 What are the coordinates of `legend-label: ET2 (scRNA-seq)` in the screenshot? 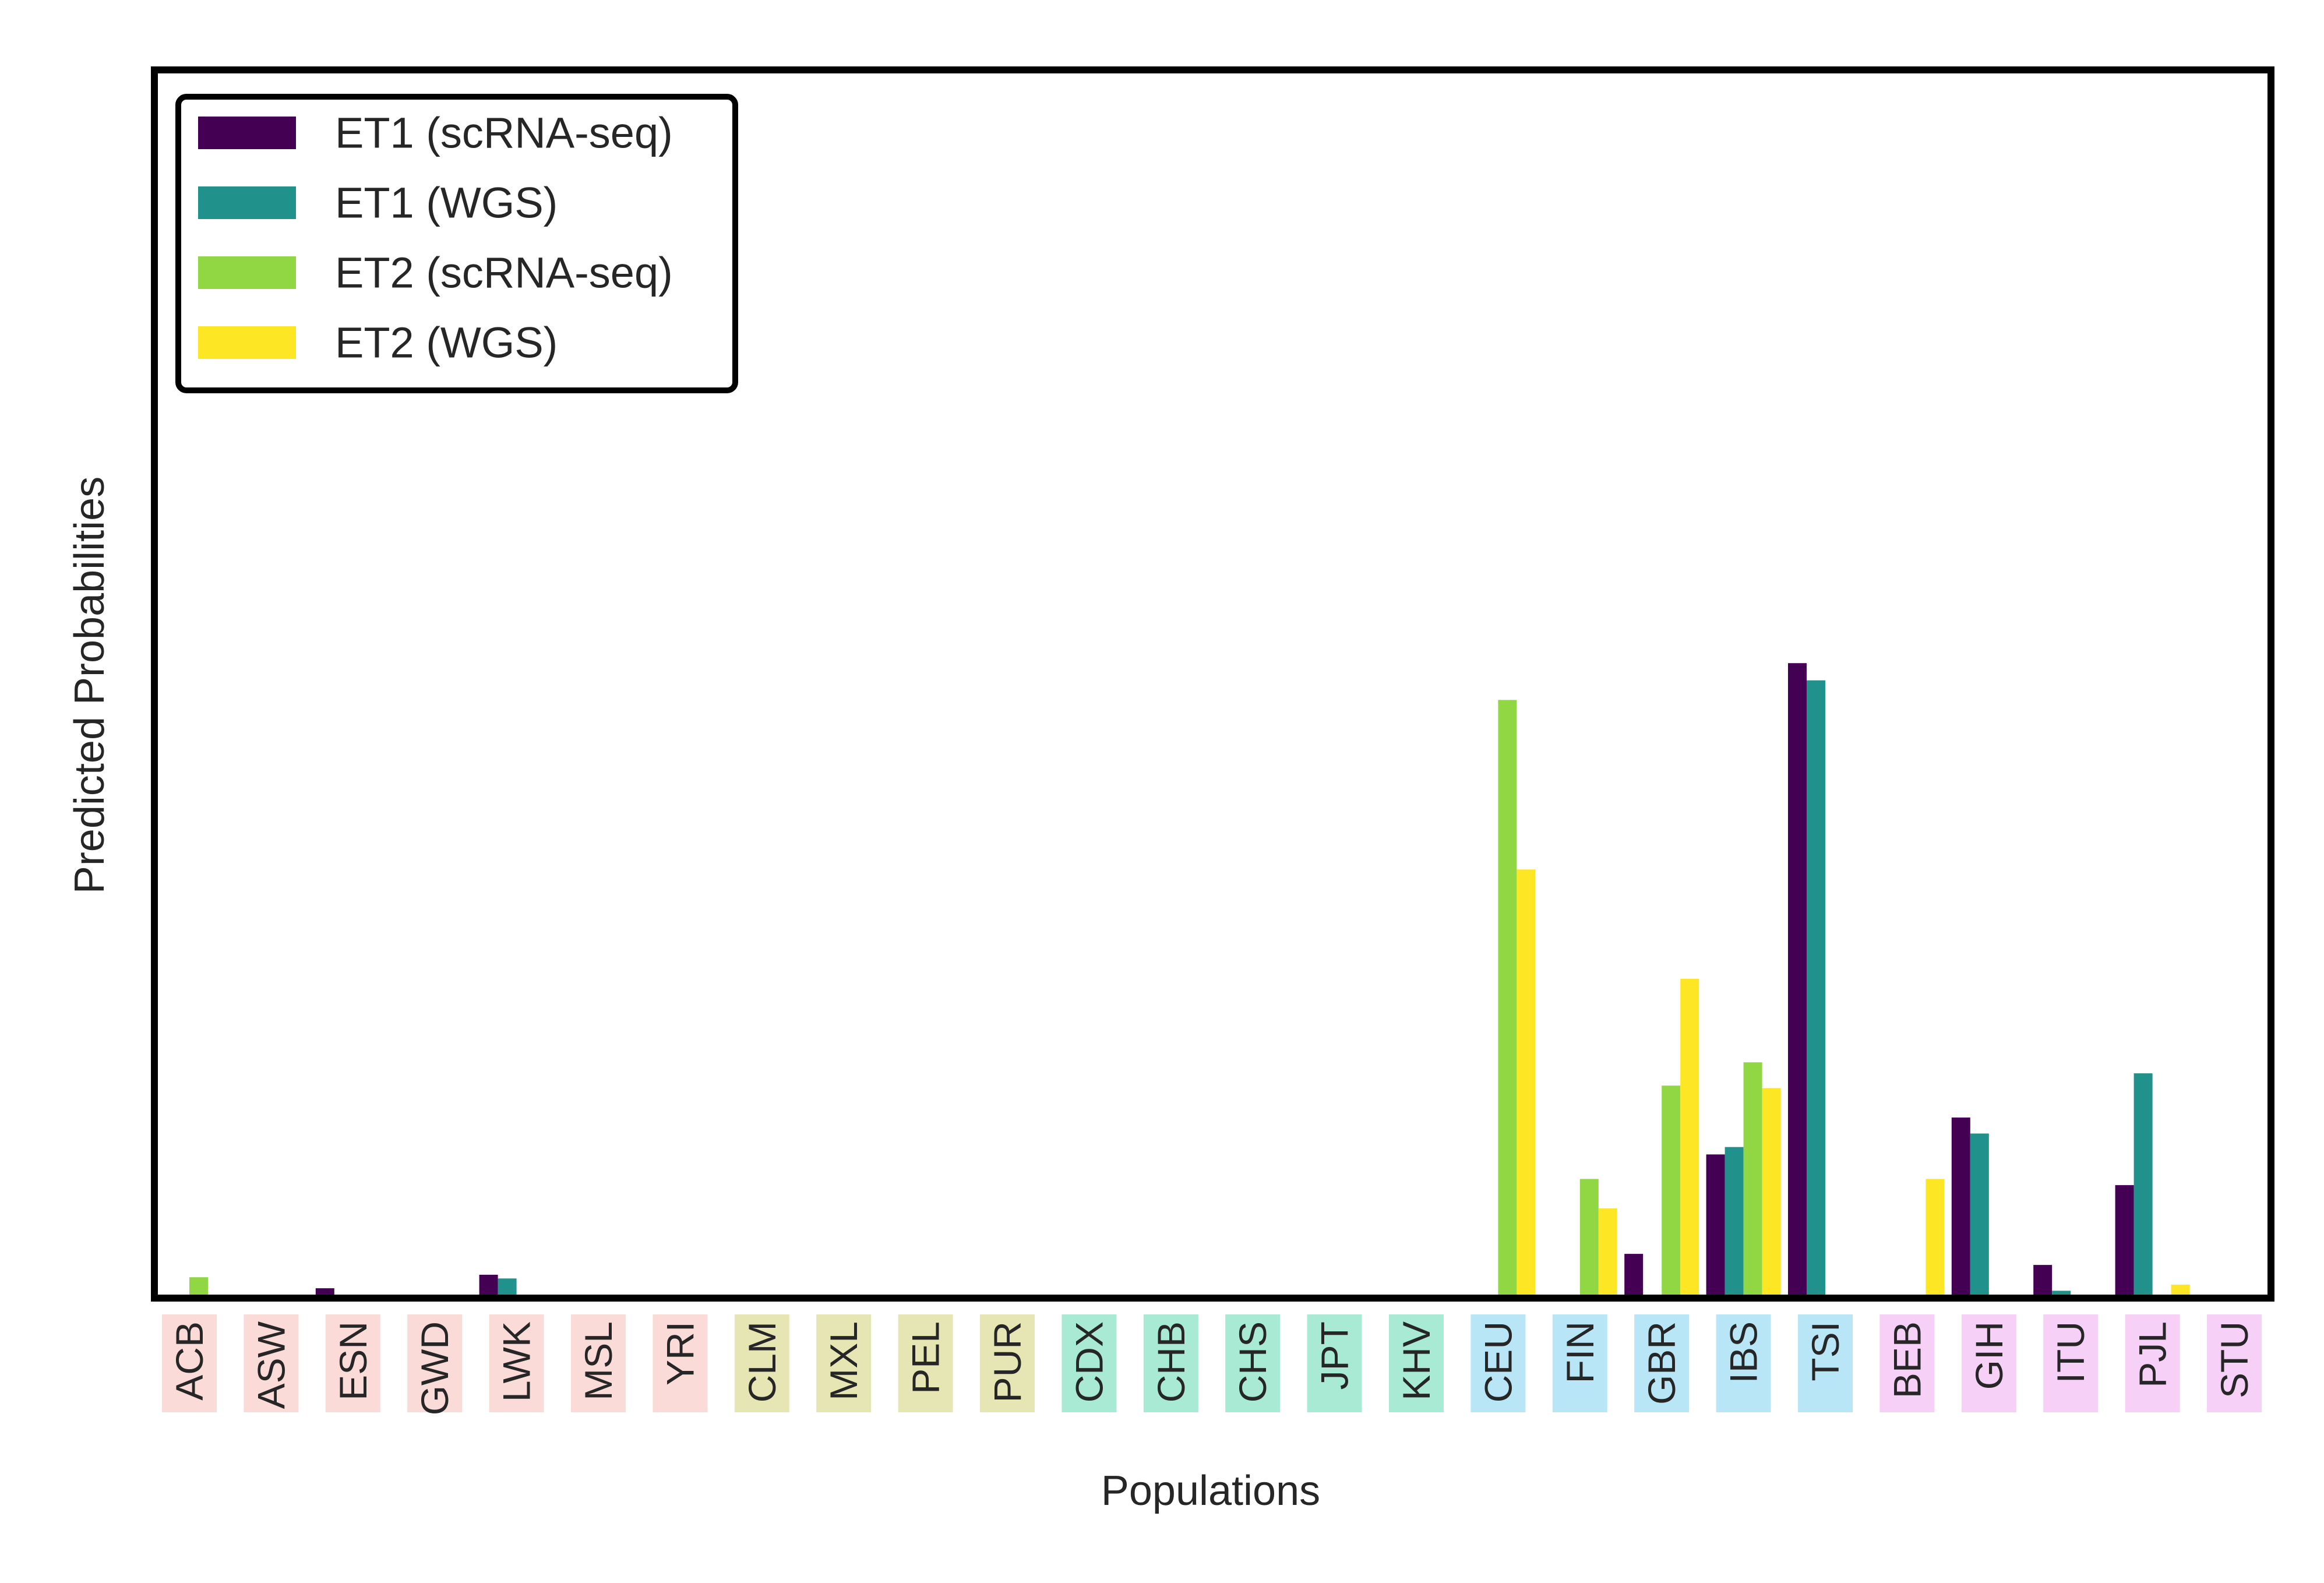 It's located at (504, 273).